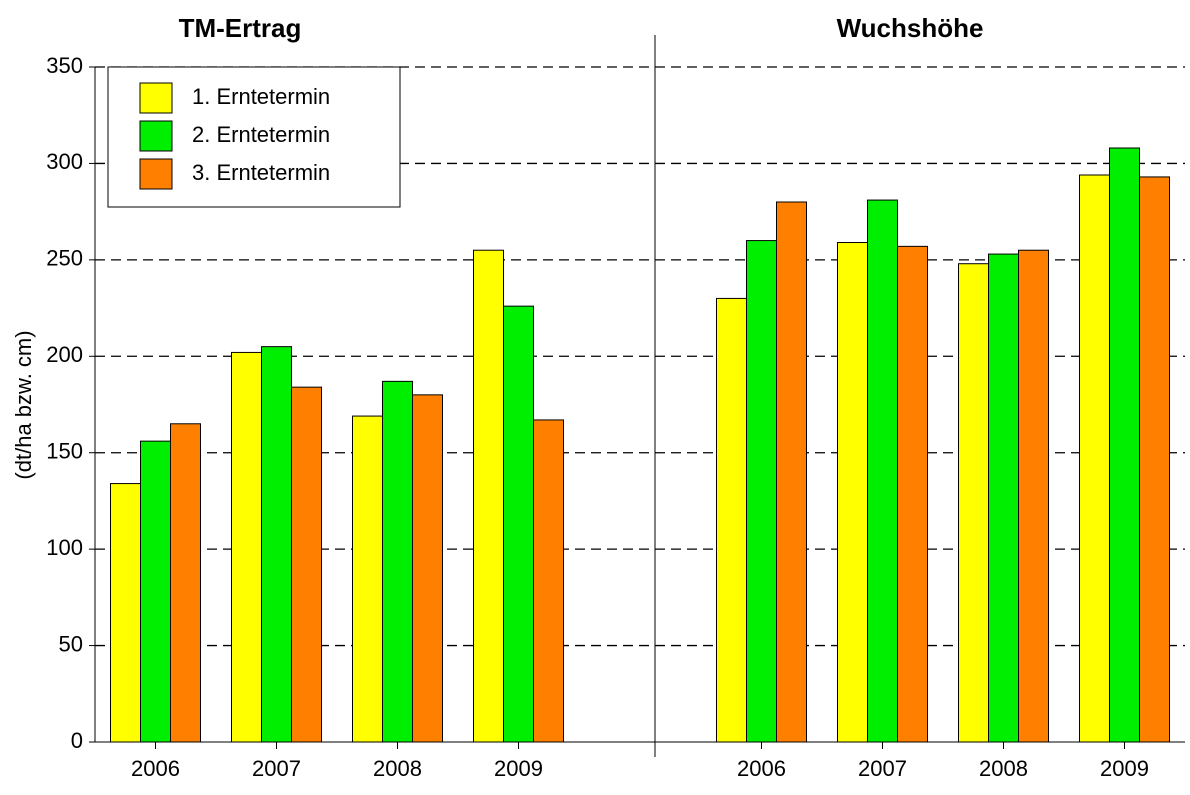  What do you see at coordinates (910, 28) in the screenshot?
I see `chart-title: Wuchshöhe` at bounding box center [910, 28].